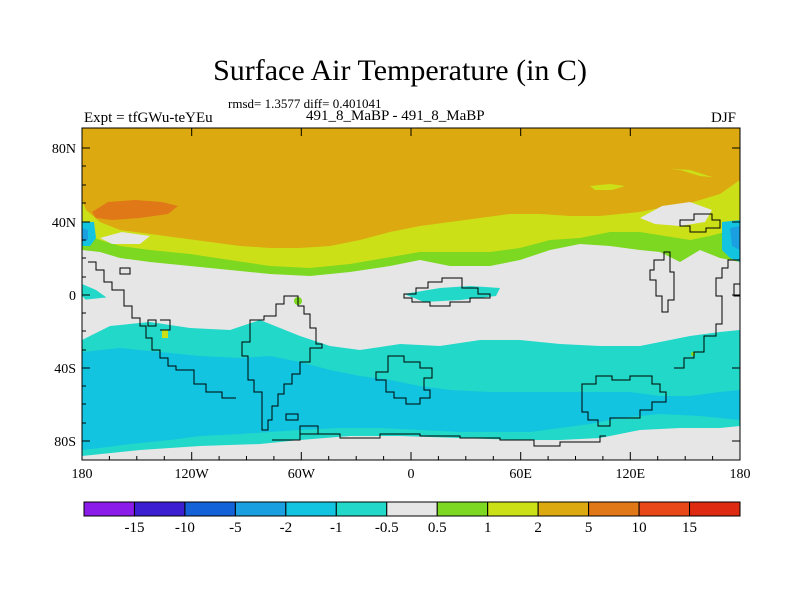 The image size is (800, 600). What do you see at coordinates (404, 380) in the screenshot?
I see `coast-africa` at bounding box center [404, 380].